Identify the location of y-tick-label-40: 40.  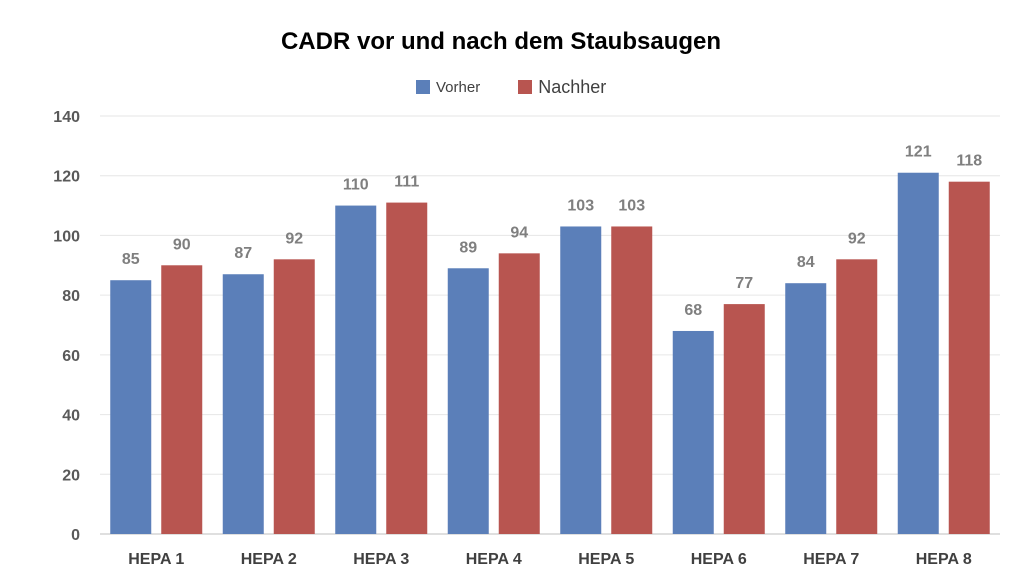
(71, 416).